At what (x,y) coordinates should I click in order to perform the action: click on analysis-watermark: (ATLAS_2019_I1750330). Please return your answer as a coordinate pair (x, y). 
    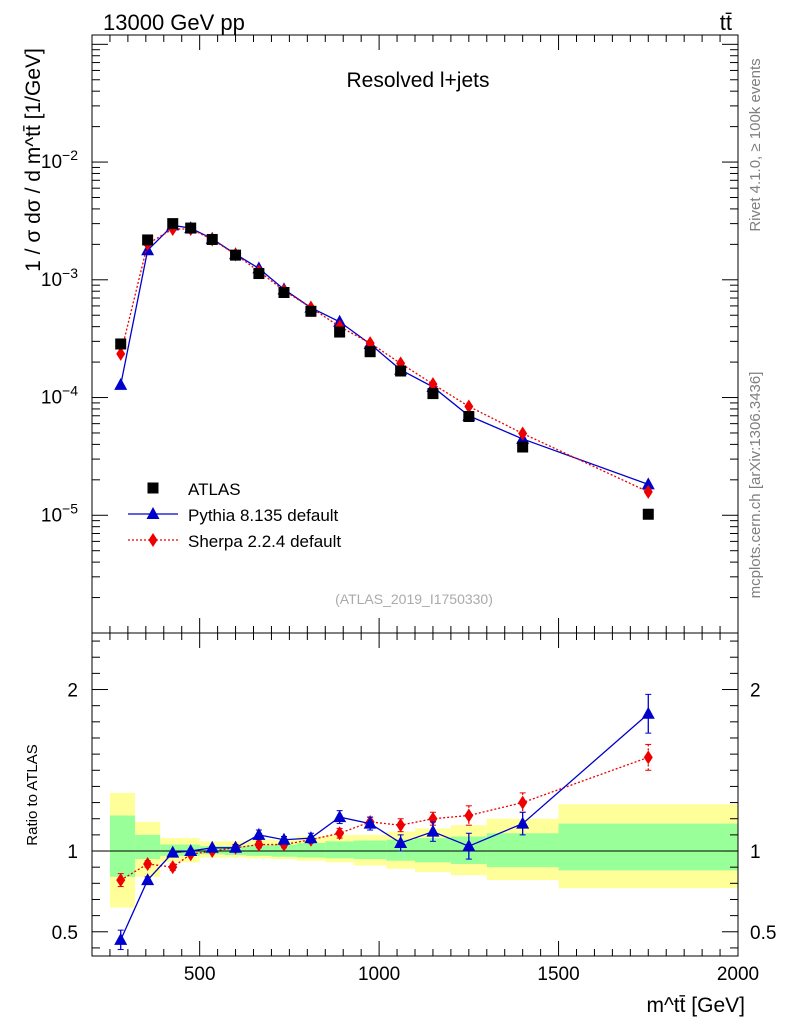
    Looking at the image, I should click on (414, 599).